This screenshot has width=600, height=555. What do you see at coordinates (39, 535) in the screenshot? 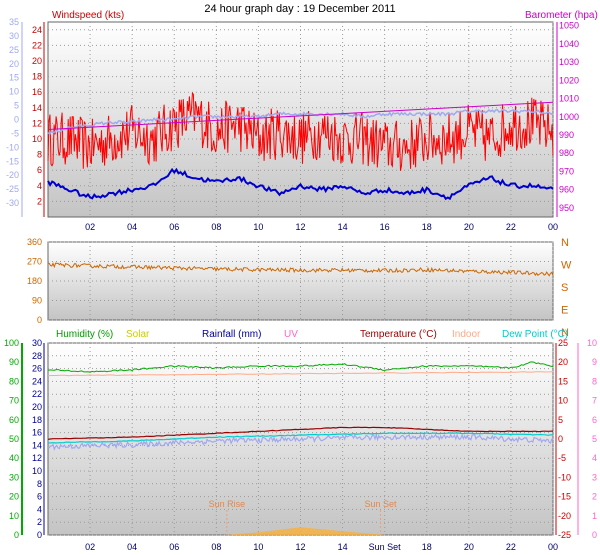
I see `rain-tick-label: 0` at bounding box center [39, 535].